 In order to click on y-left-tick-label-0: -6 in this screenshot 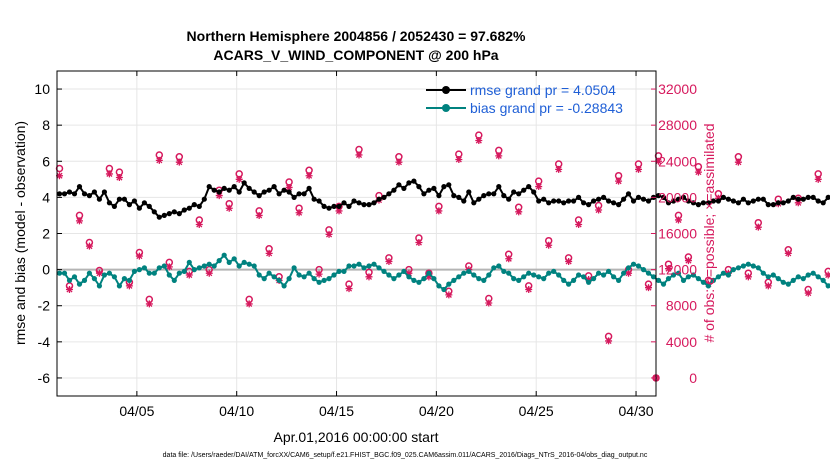, I will do `click(44, 378)`.